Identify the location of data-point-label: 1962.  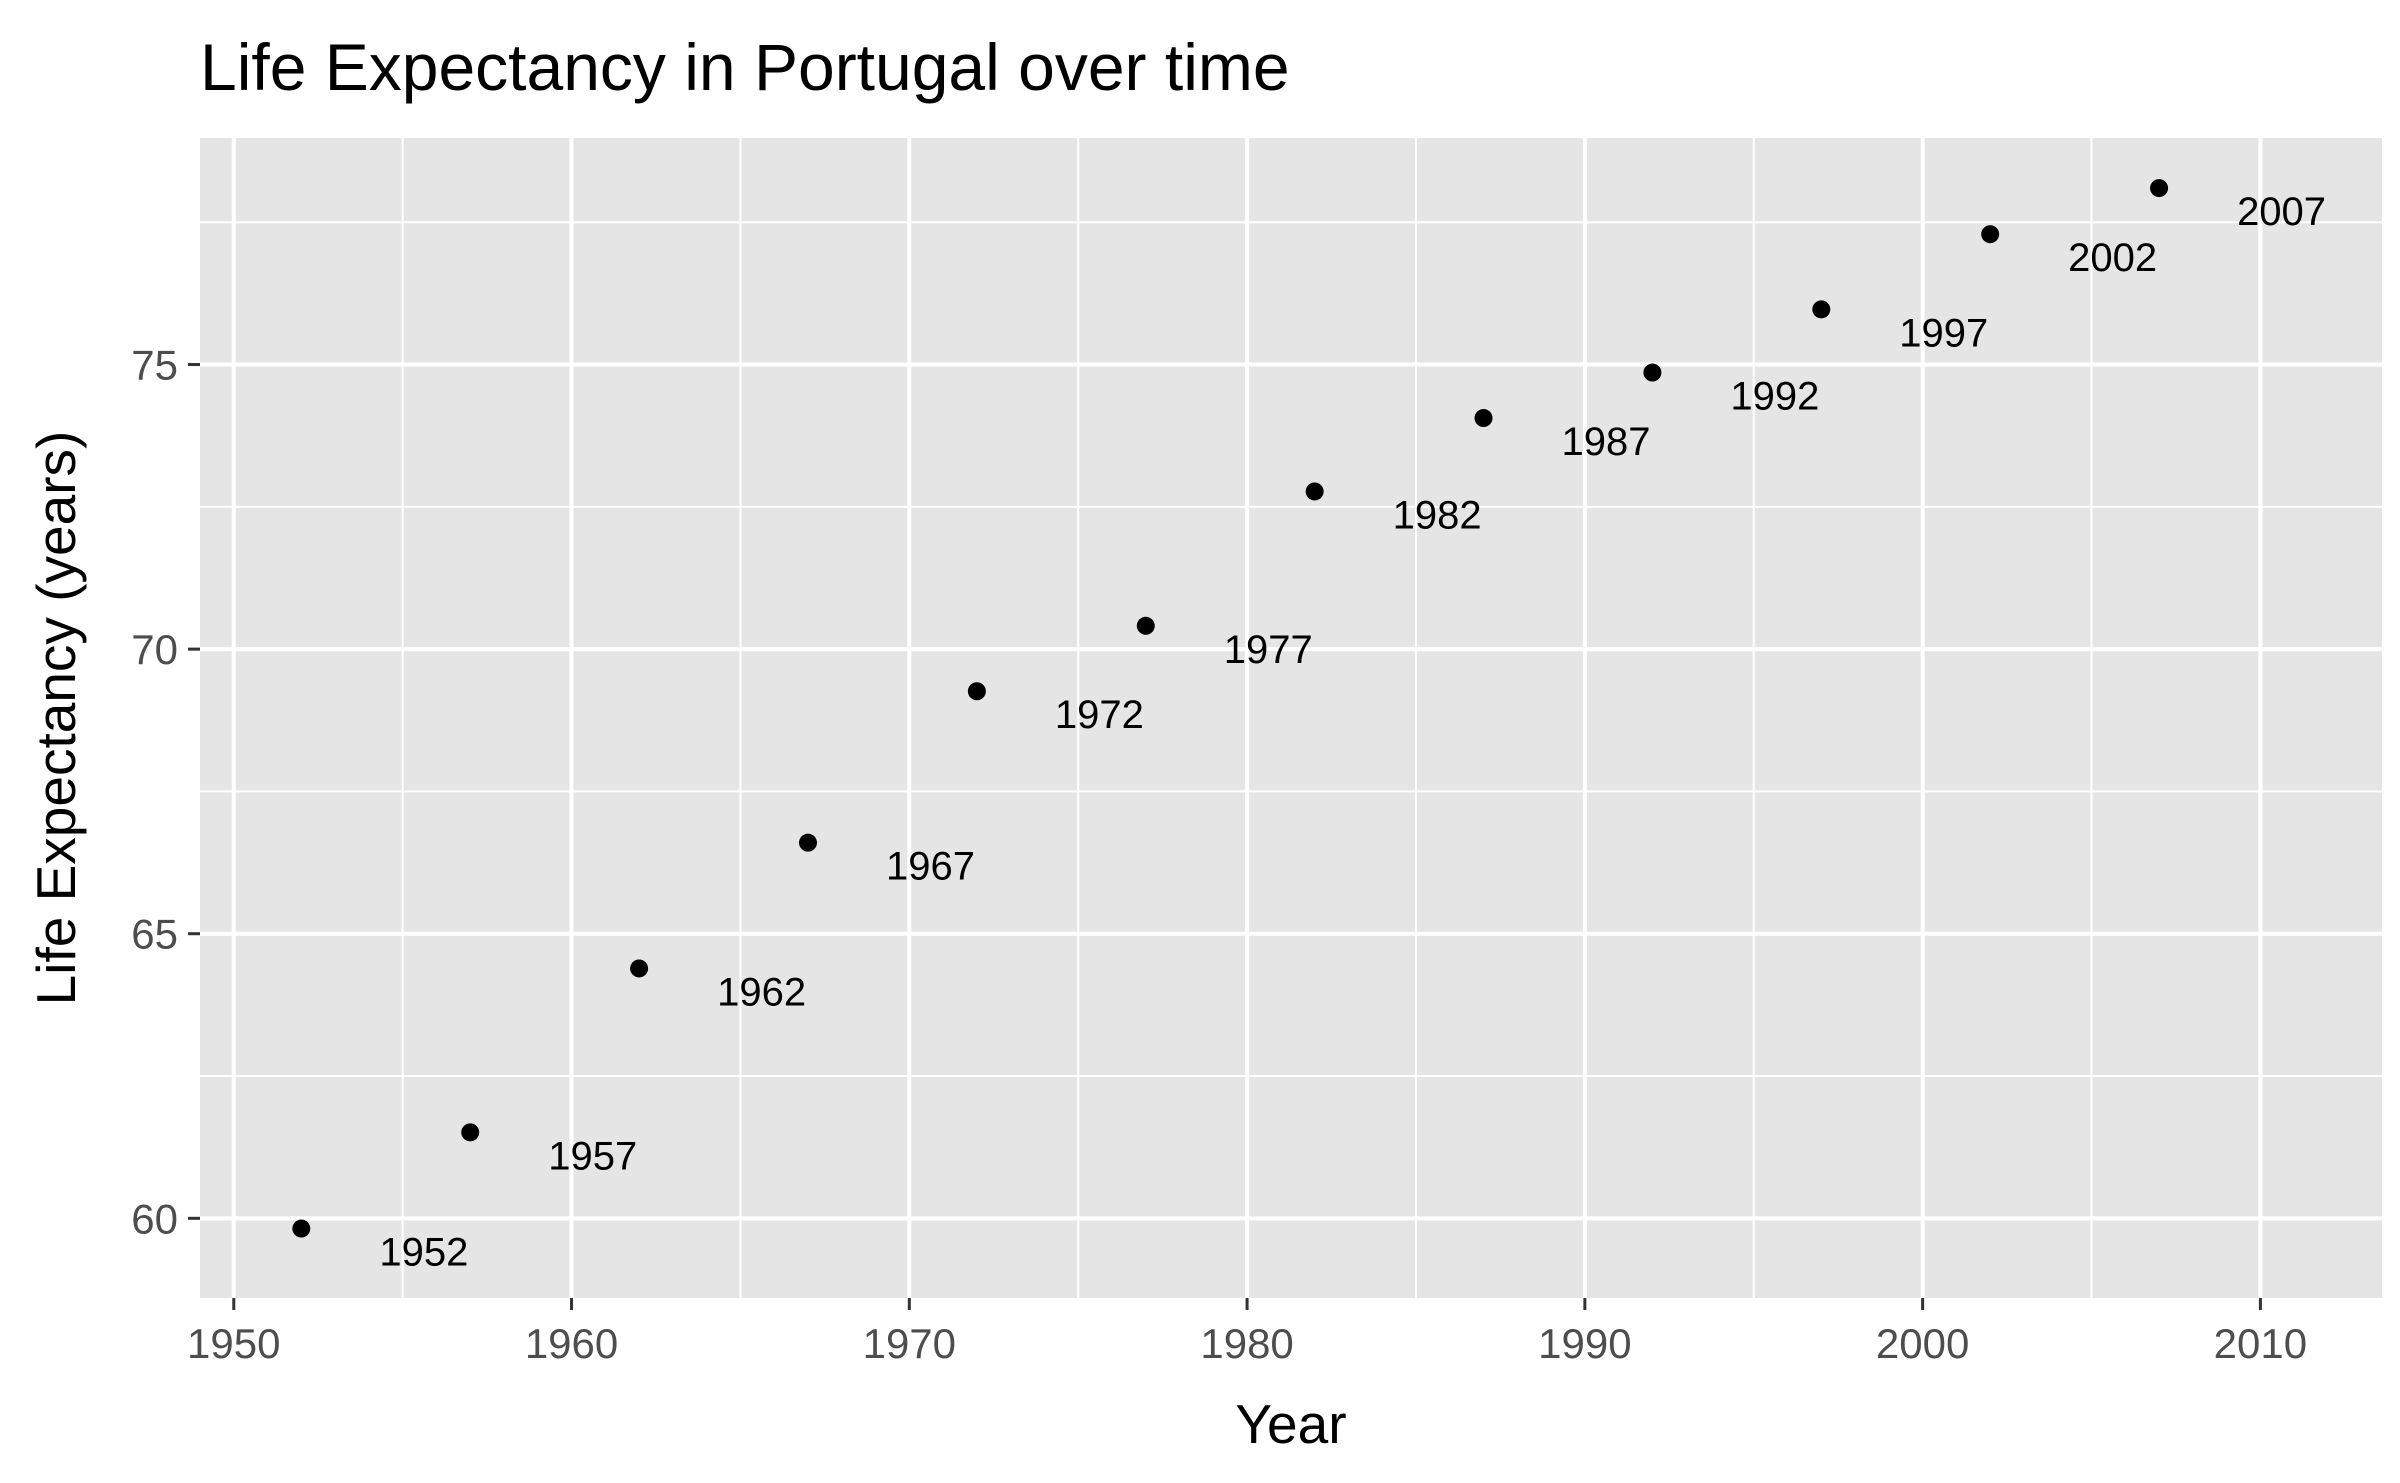
(761, 992).